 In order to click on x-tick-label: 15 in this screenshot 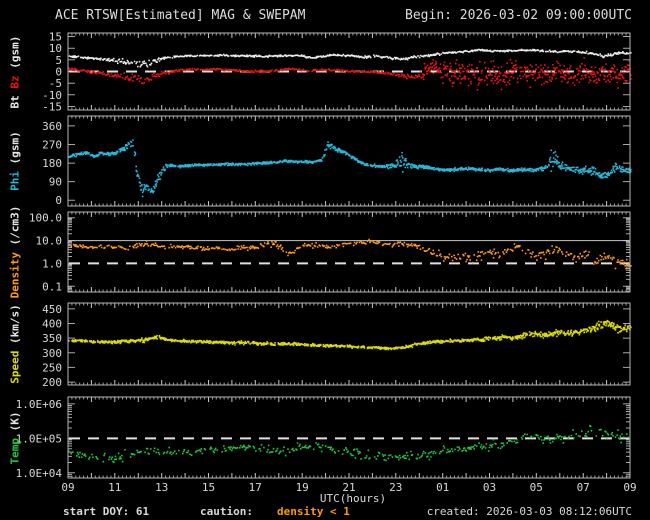, I will do `click(208, 487)`.